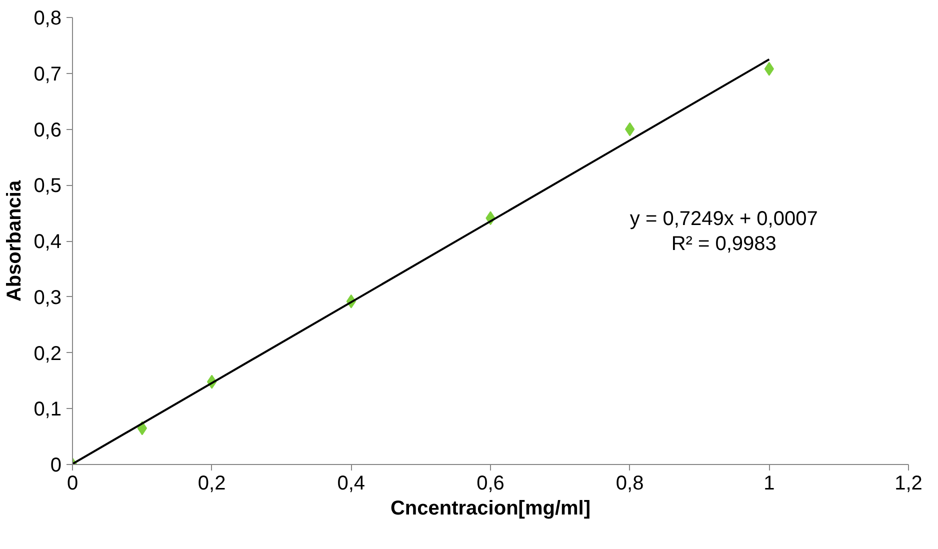 The height and width of the screenshot is (549, 938). What do you see at coordinates (724, 219) in the screenshot?
I see `annotation: y = 0,7249x + 0,0007` at bounding box center [724, 219].